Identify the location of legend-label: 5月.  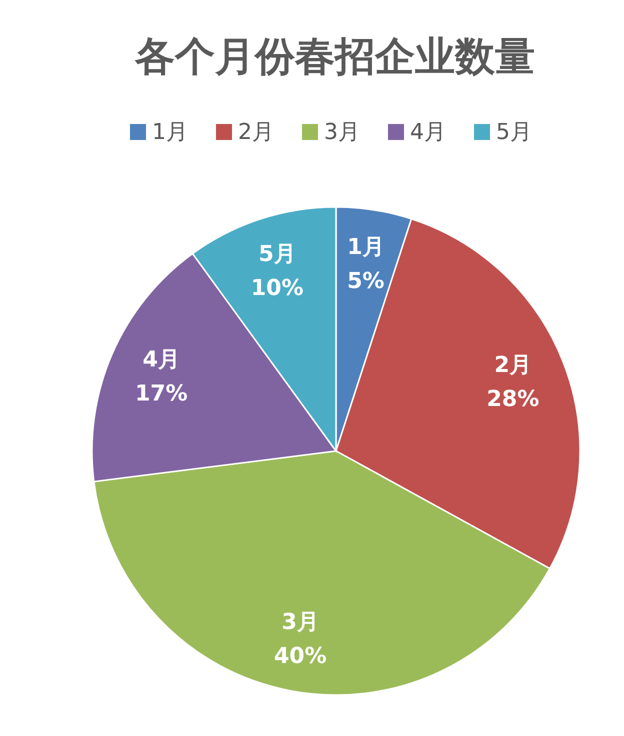
(514, 132).